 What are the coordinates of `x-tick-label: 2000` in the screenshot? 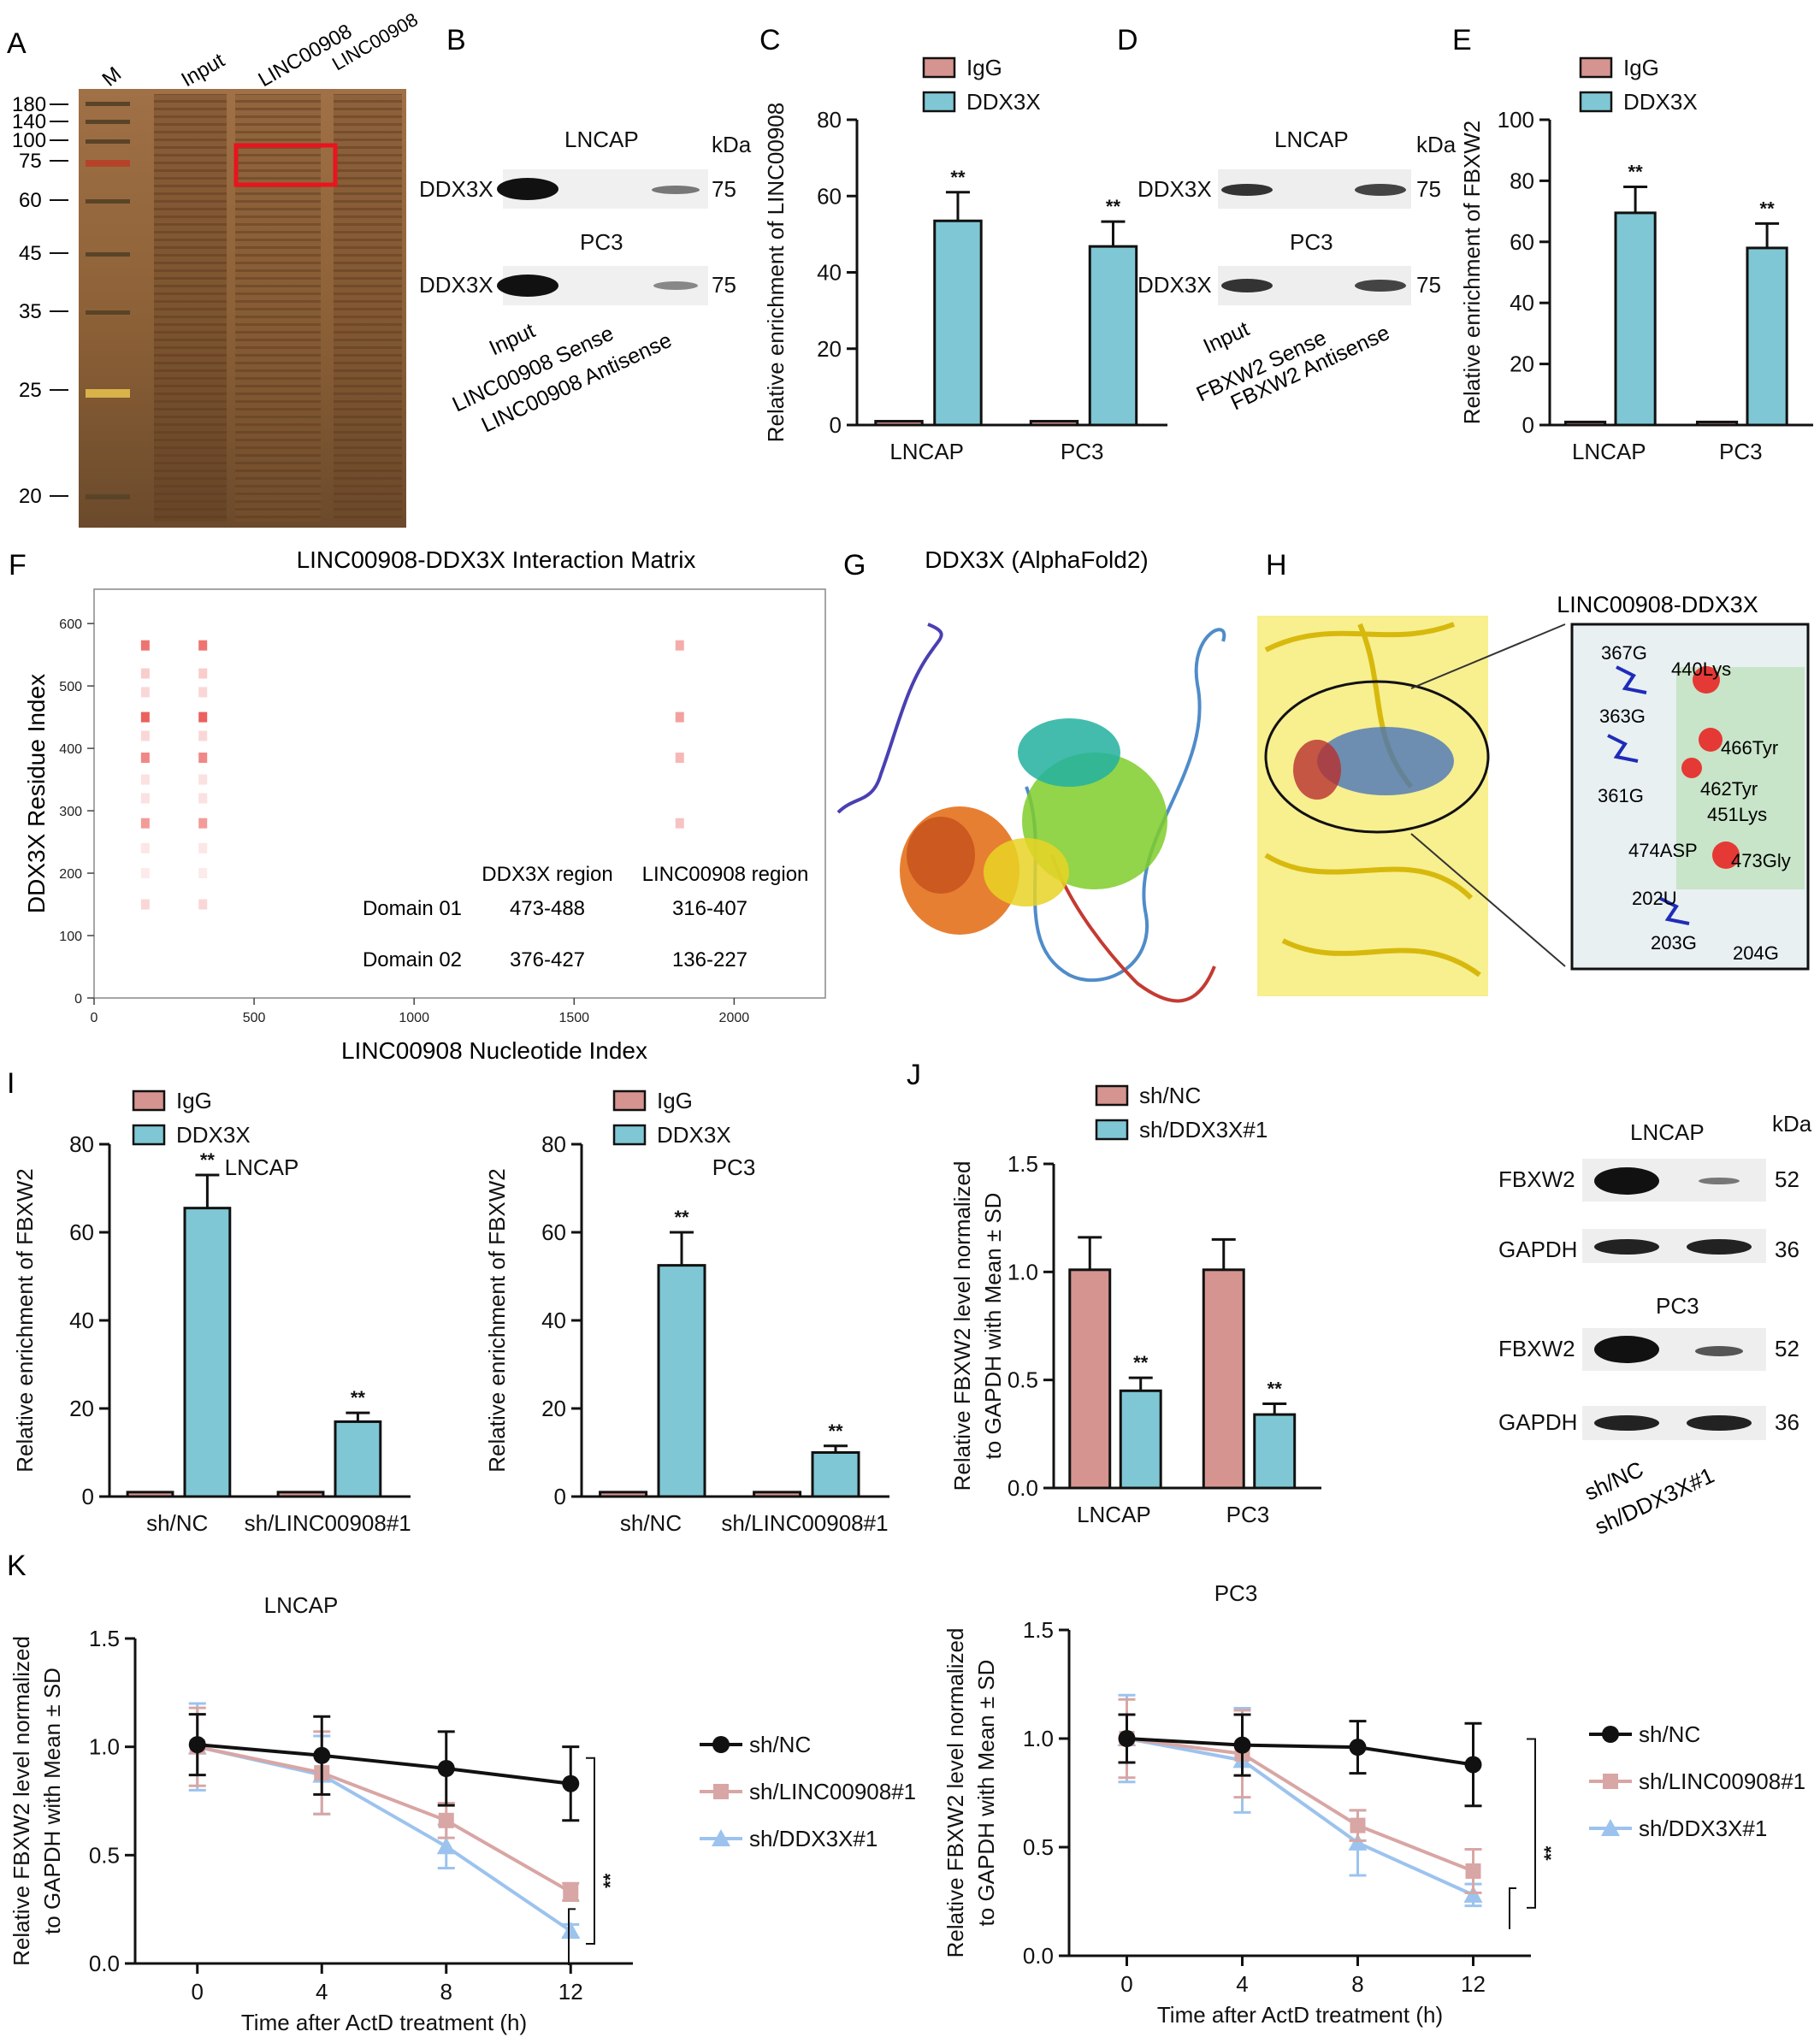 It's located at (734, 1018).